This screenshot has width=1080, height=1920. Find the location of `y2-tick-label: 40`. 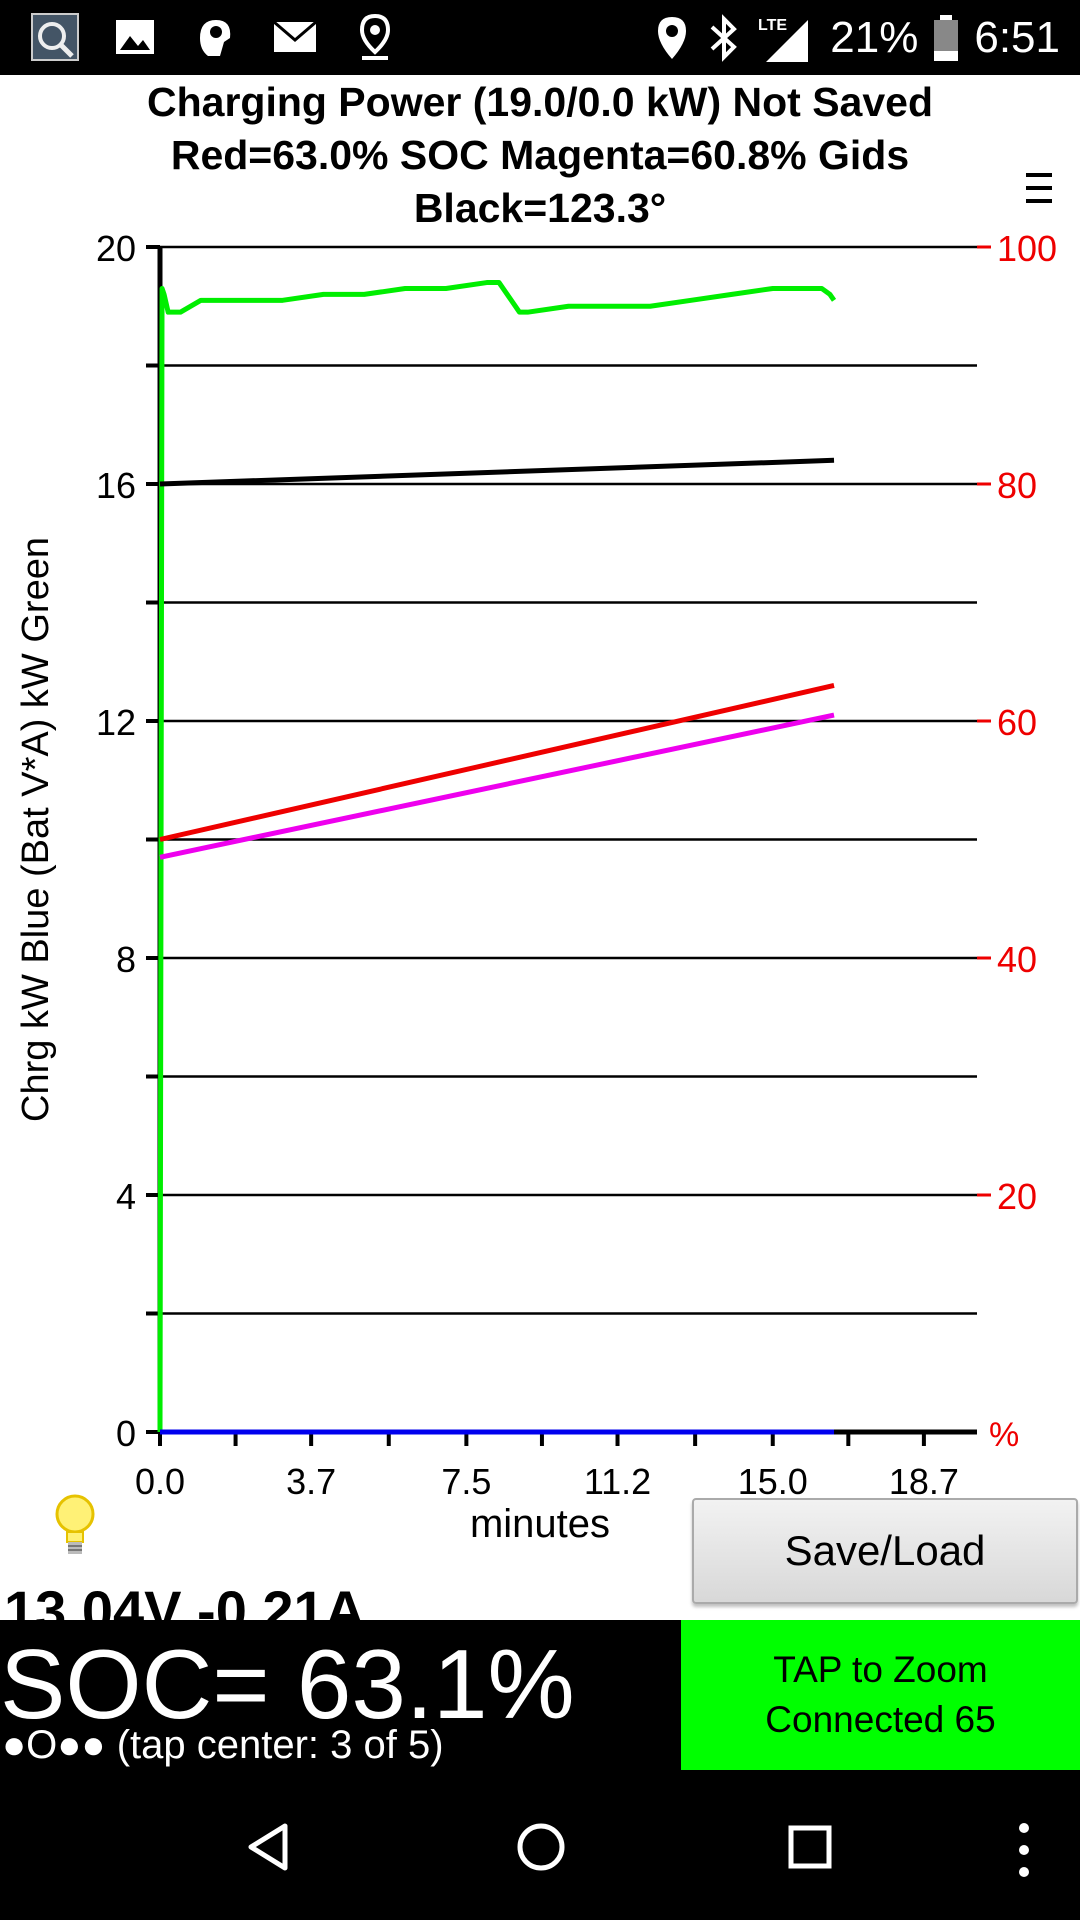

y2-tick-label: 40 is located at coordinates (1017, 959).